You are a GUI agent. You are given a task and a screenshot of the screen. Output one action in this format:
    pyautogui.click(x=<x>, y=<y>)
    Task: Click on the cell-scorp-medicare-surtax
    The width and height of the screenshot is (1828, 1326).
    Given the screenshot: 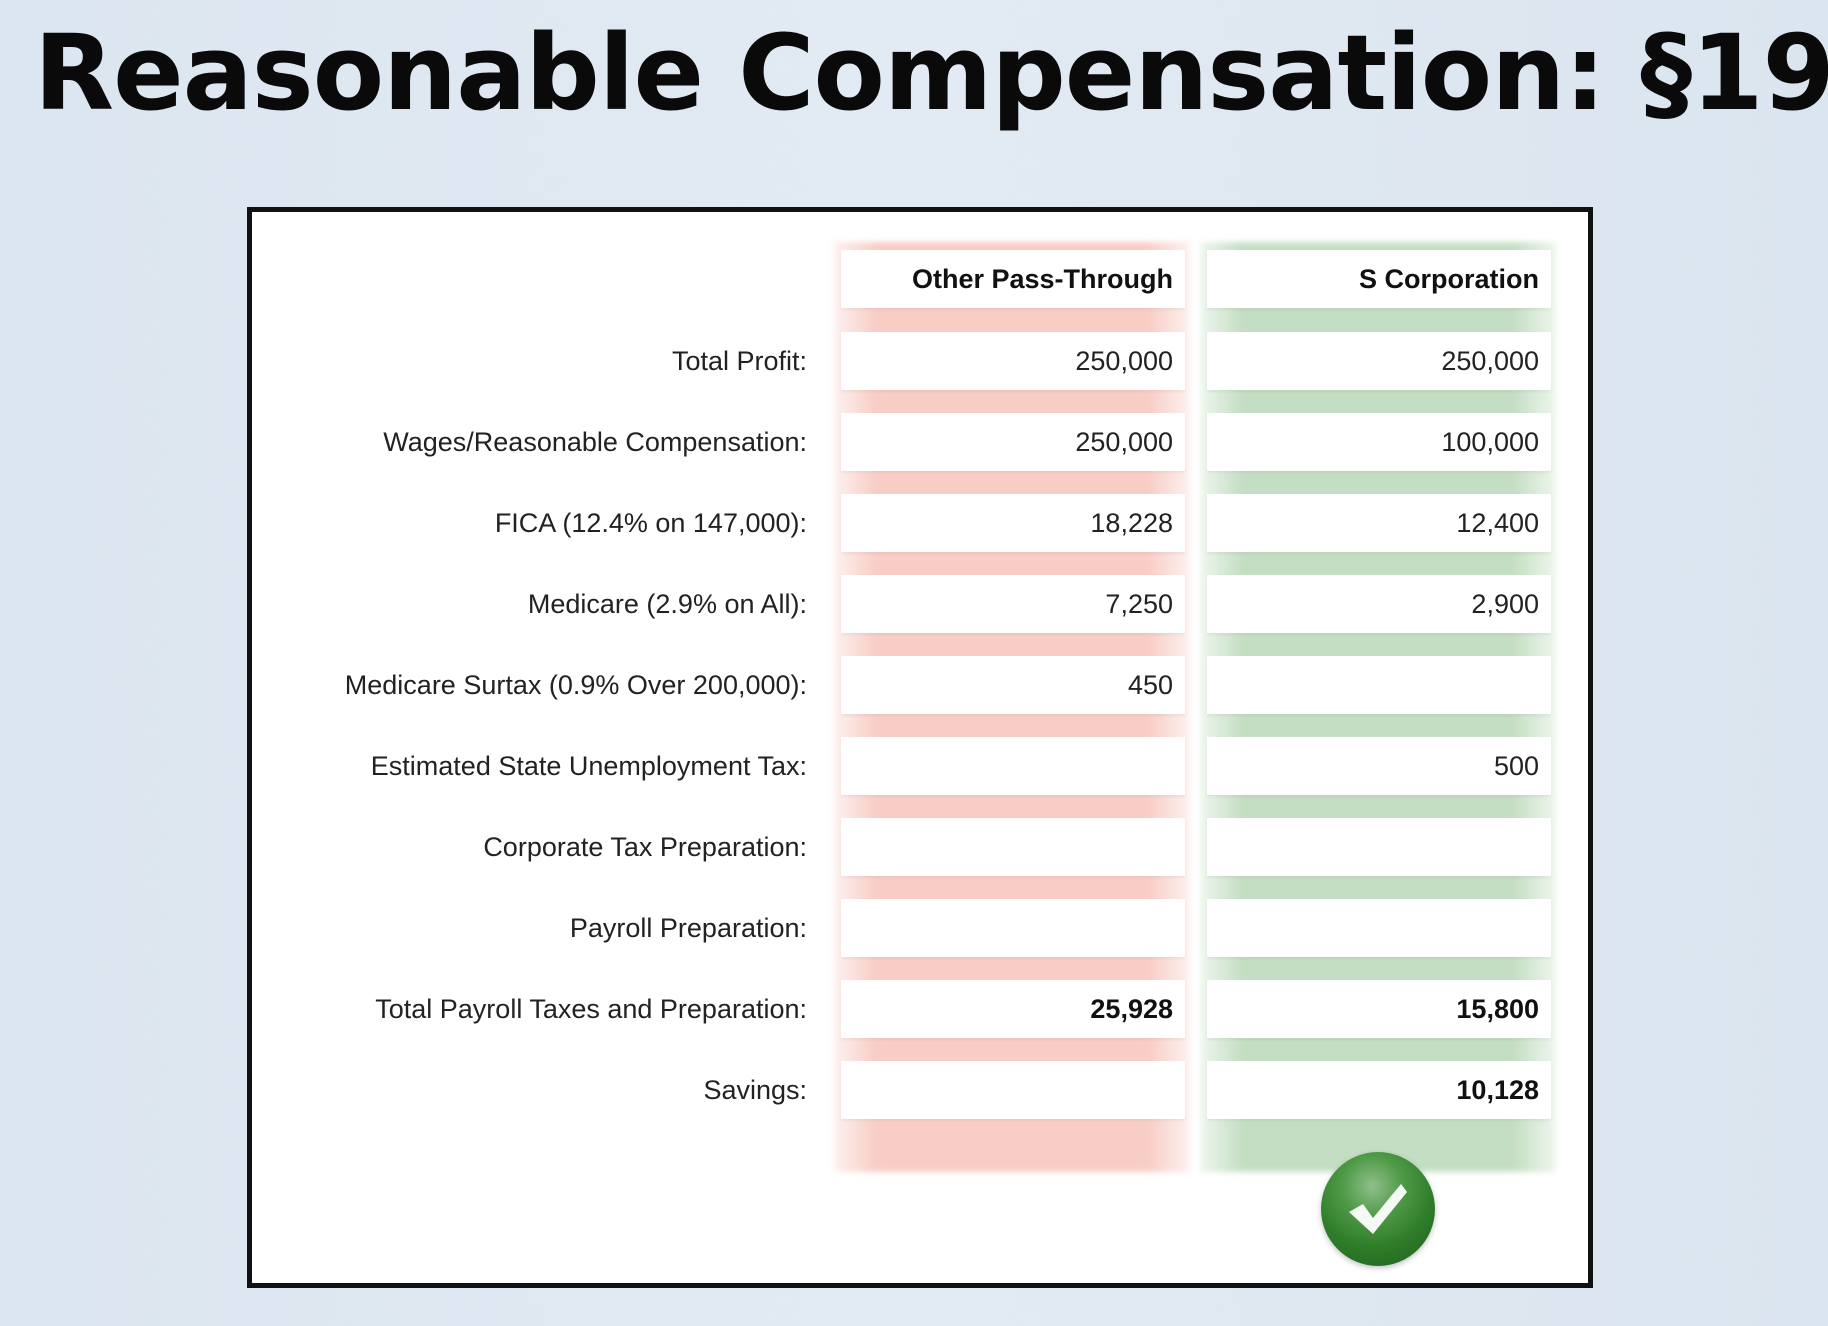 What is the action you would take?
    pyautogui.click(x=1379, y=685)
    